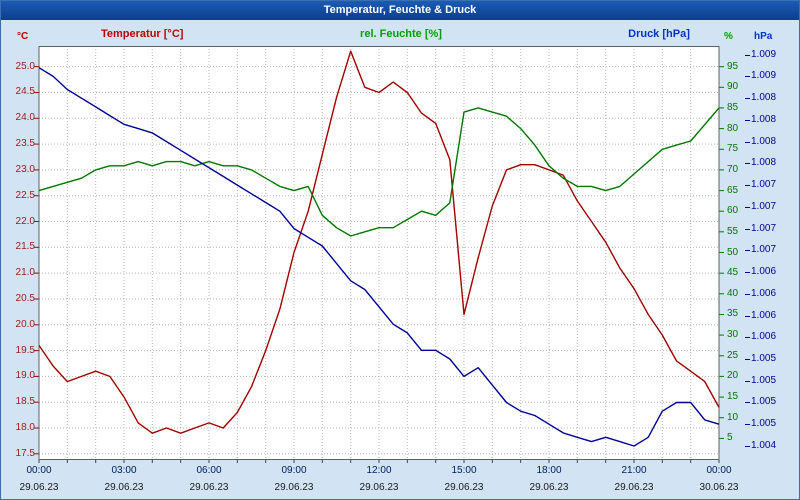  Describe the element at coordinates (25, 118) in the screenshot. I see `temp-axis-tick: 24.0` at that location.